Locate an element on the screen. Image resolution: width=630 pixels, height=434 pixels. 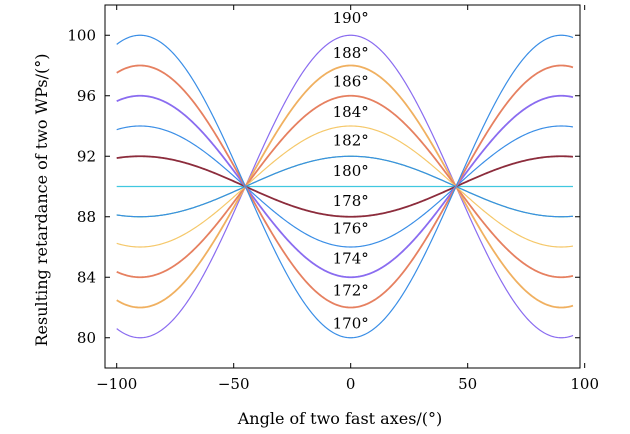
curve-label-180: 180° is located at coordinates (351, 171).